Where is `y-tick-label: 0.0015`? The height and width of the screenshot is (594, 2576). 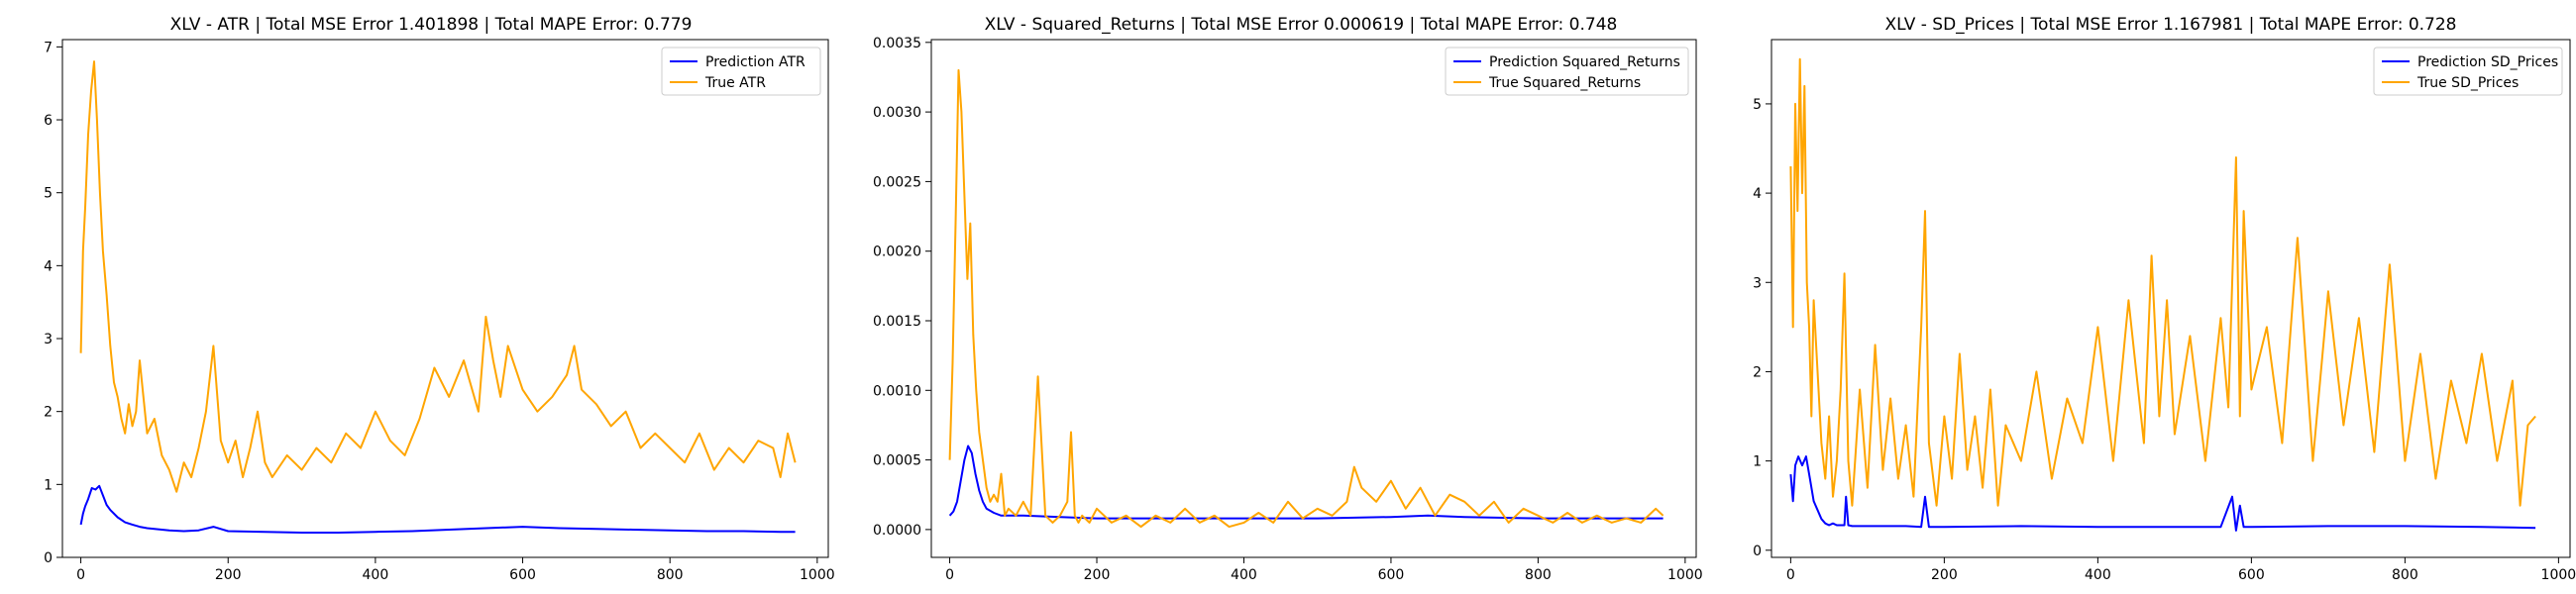
y-tick-label: 0.0015 is located at coordinates (897, 322).